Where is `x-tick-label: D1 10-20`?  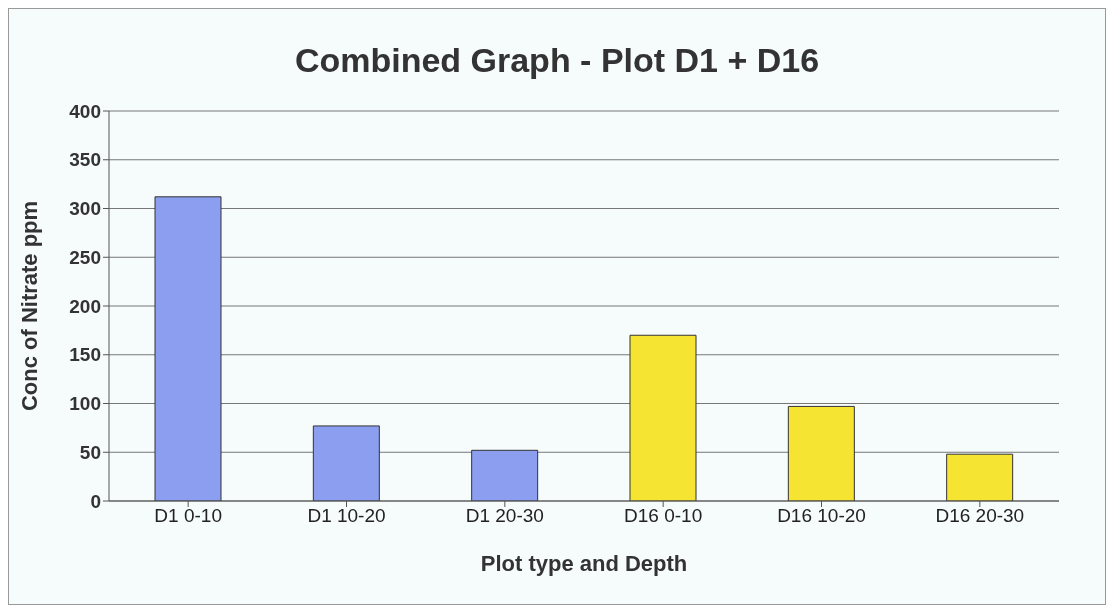
x-tick-label: D1 10-20 is located at coordinates (346, 516).